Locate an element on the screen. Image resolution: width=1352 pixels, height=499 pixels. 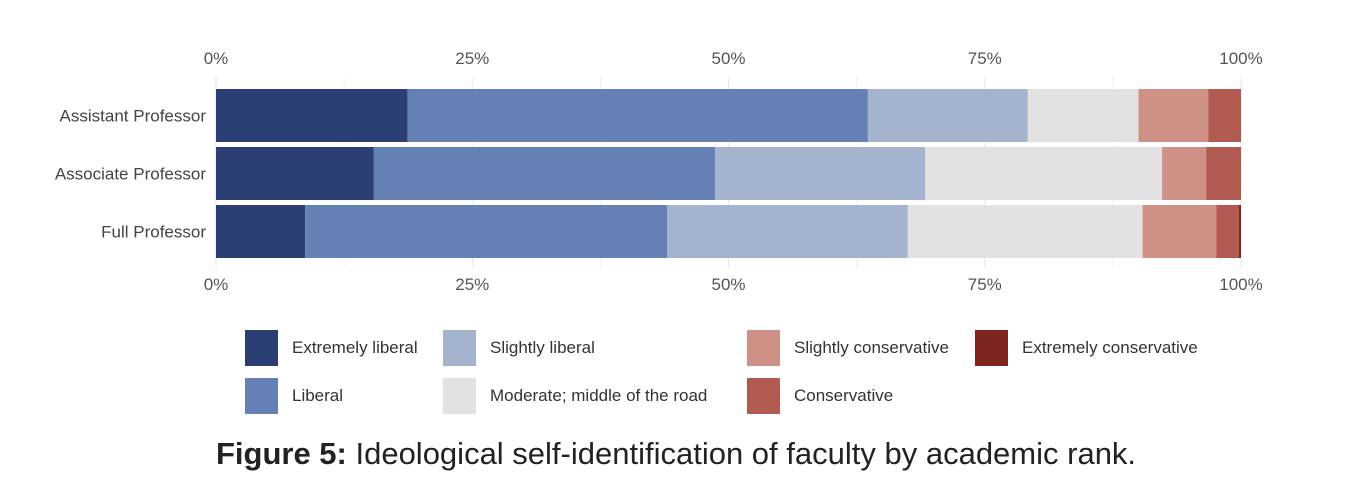
legend-label: Moderate; middle of the road is located at coordinates (599, 395).